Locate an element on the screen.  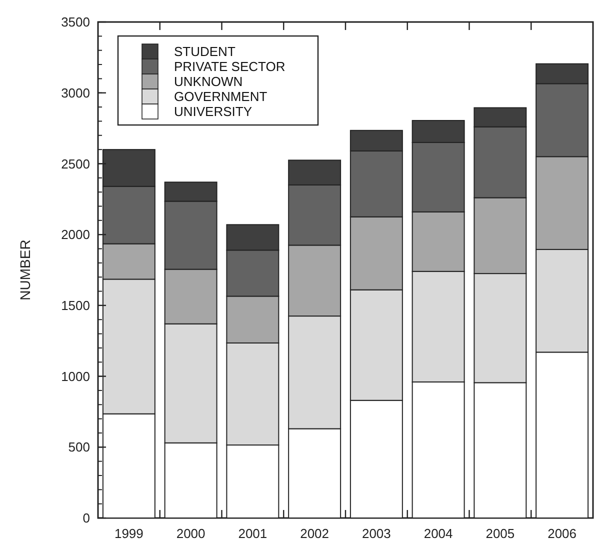
legend-label: UNKNOWN is located at coordinates (208, 82).